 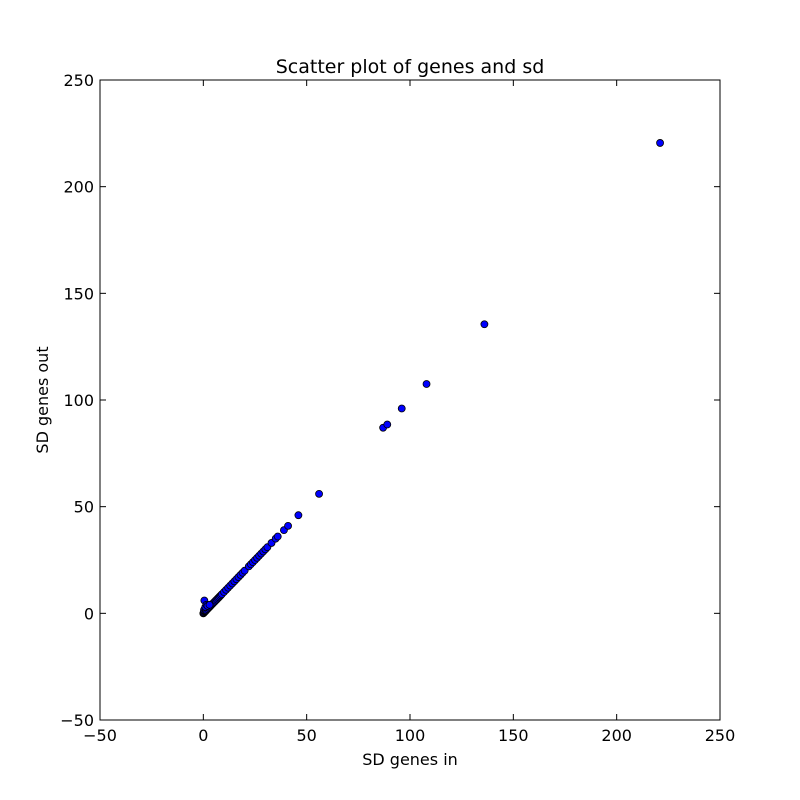 What do you see at coordinates (513, 735) in the screenshot?
I see `x-tick-label: 150` at bounding box center [513, 735].